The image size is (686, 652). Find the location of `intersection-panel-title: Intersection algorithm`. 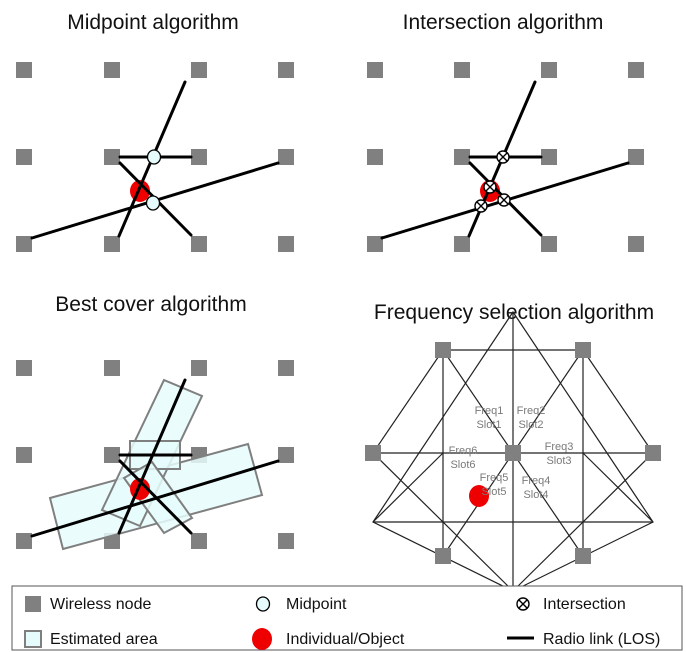

intersection-panel-title: Intersection algorithm is located at coordinates (503, 22).